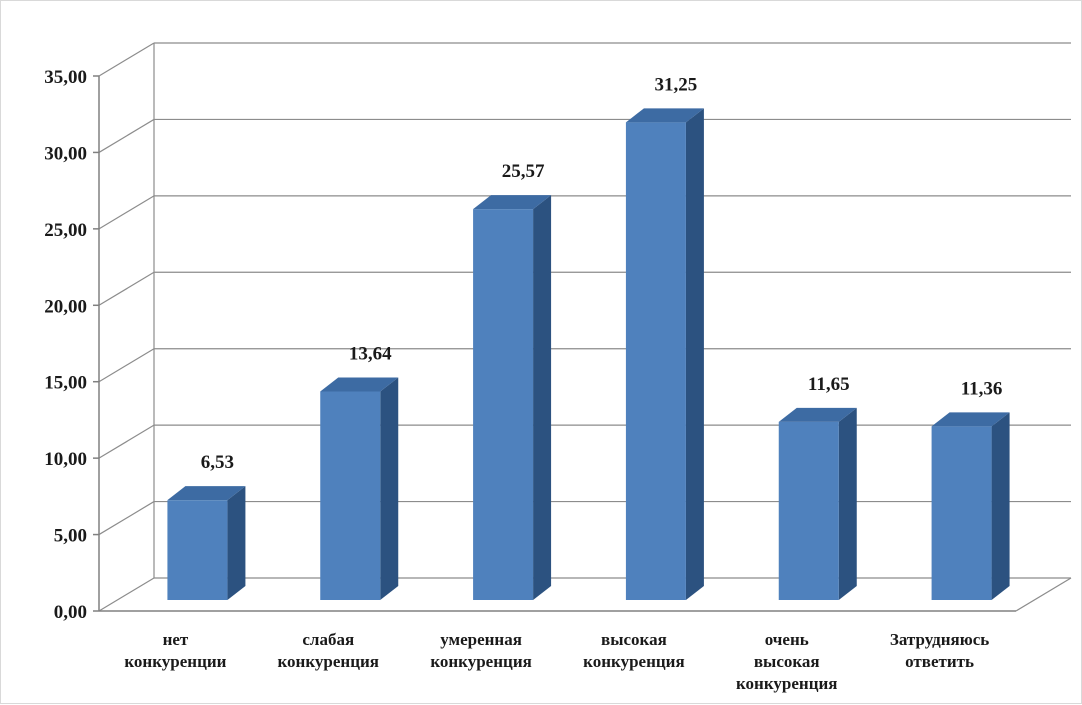  What do you see at coordinates (65, 459) in the screenshot?
I see `y-tick-label: 10,00` at bounding box center [65, 459].